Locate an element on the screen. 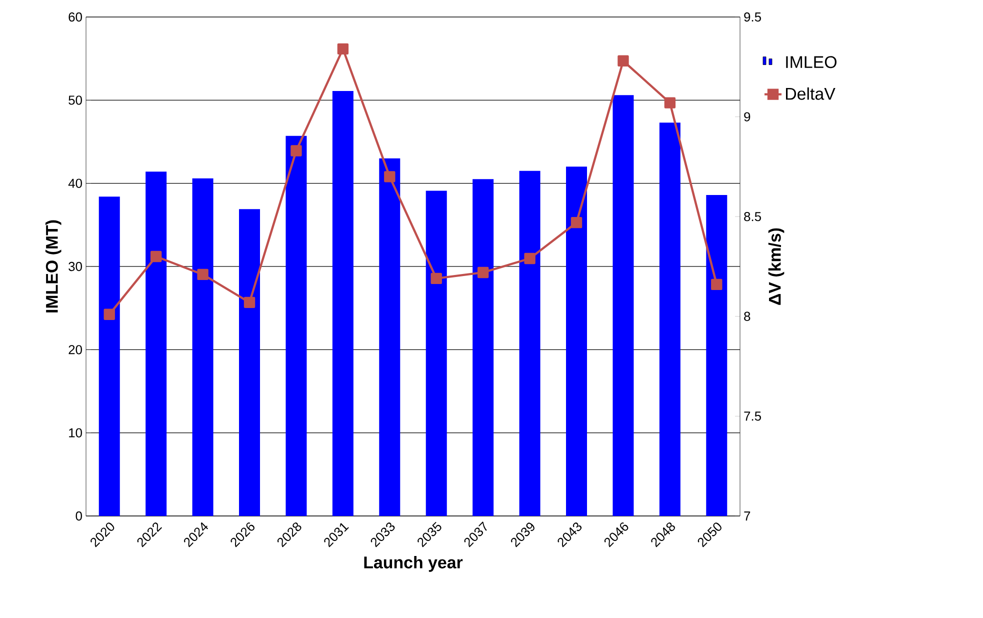 The image size is (983, 618). y2-tick-label: 9 is located at coordinates (747, 117).